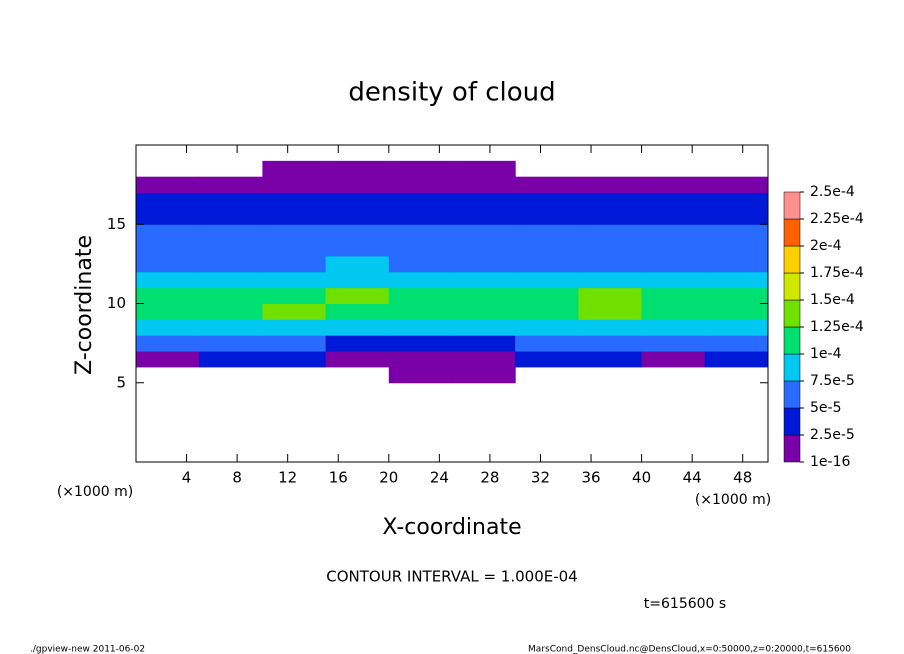  Describe the element at coordinates (826, 246) in the screenshot. I see `colorbar-label: 2e-4` at that location.